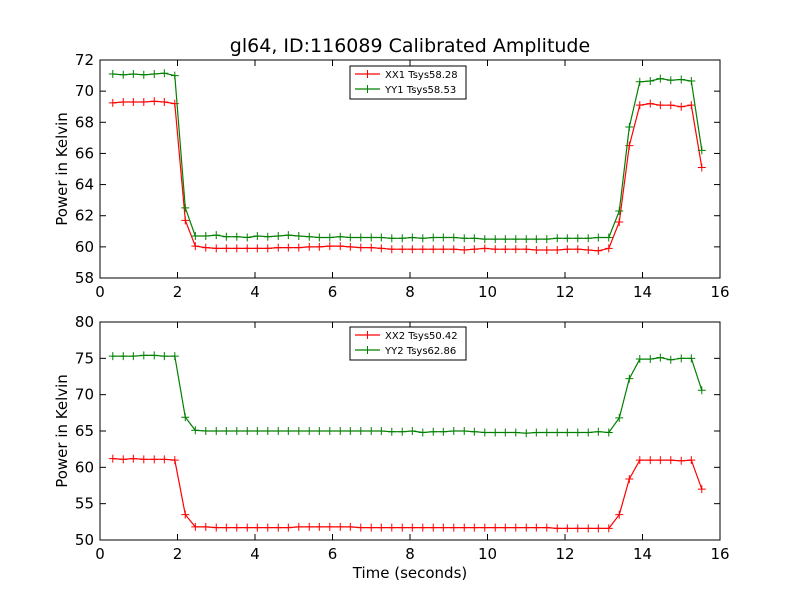 This screenshot has width=800, height=600. I want to click on legend: XX1 Tsys58.28 YY1 Tsys58.53, so click(408, 82).